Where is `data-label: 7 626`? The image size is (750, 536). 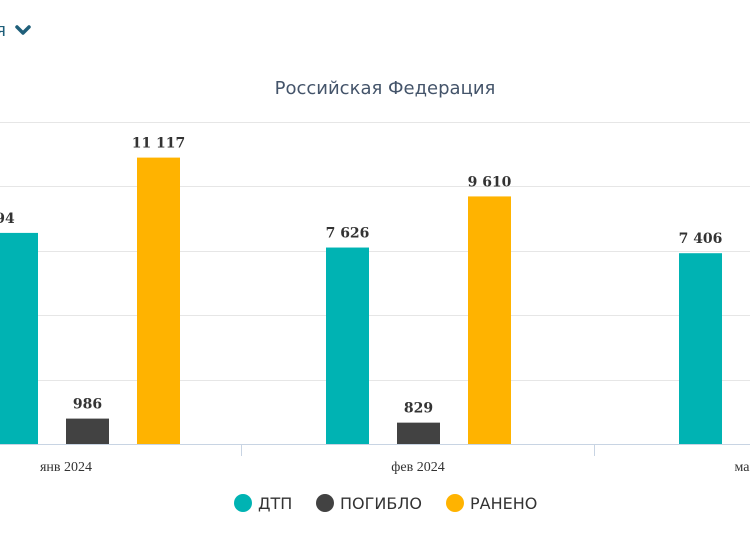 data-label: 7 626 is located at coordinates (348, 234).